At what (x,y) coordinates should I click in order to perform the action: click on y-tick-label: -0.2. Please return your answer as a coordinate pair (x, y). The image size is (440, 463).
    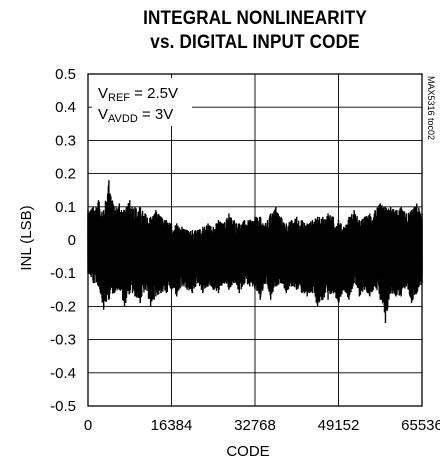
    Looking at the image, I should click on (63, 306).